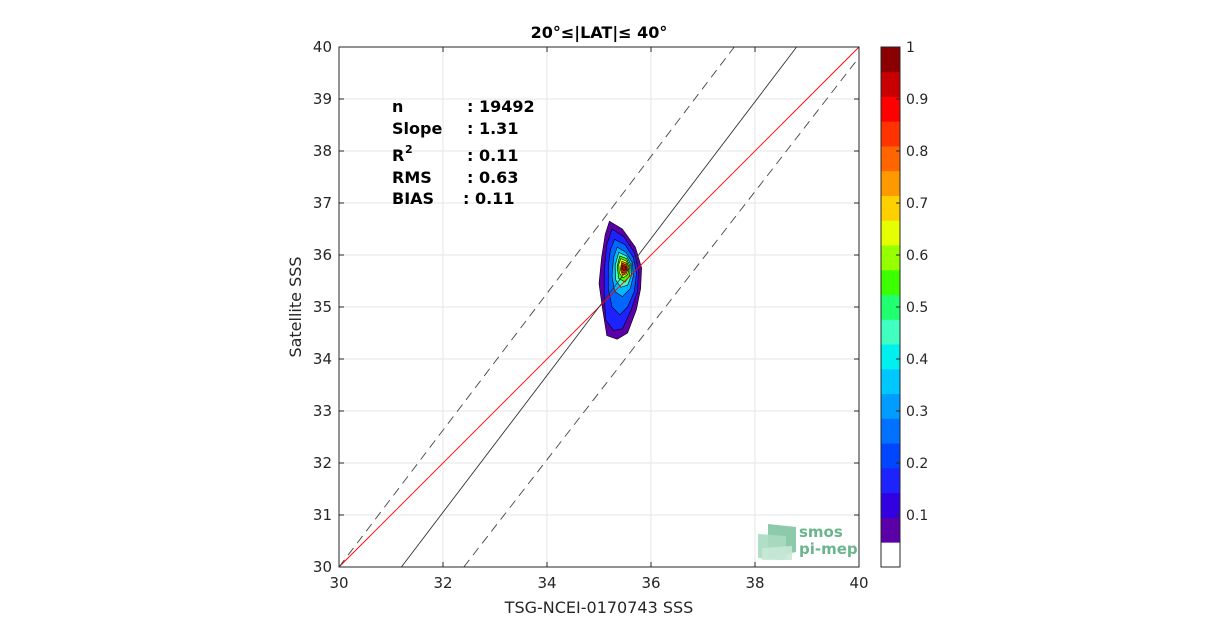  I want to click on colorbar-tick-label: 0.3, so click(917, 412).